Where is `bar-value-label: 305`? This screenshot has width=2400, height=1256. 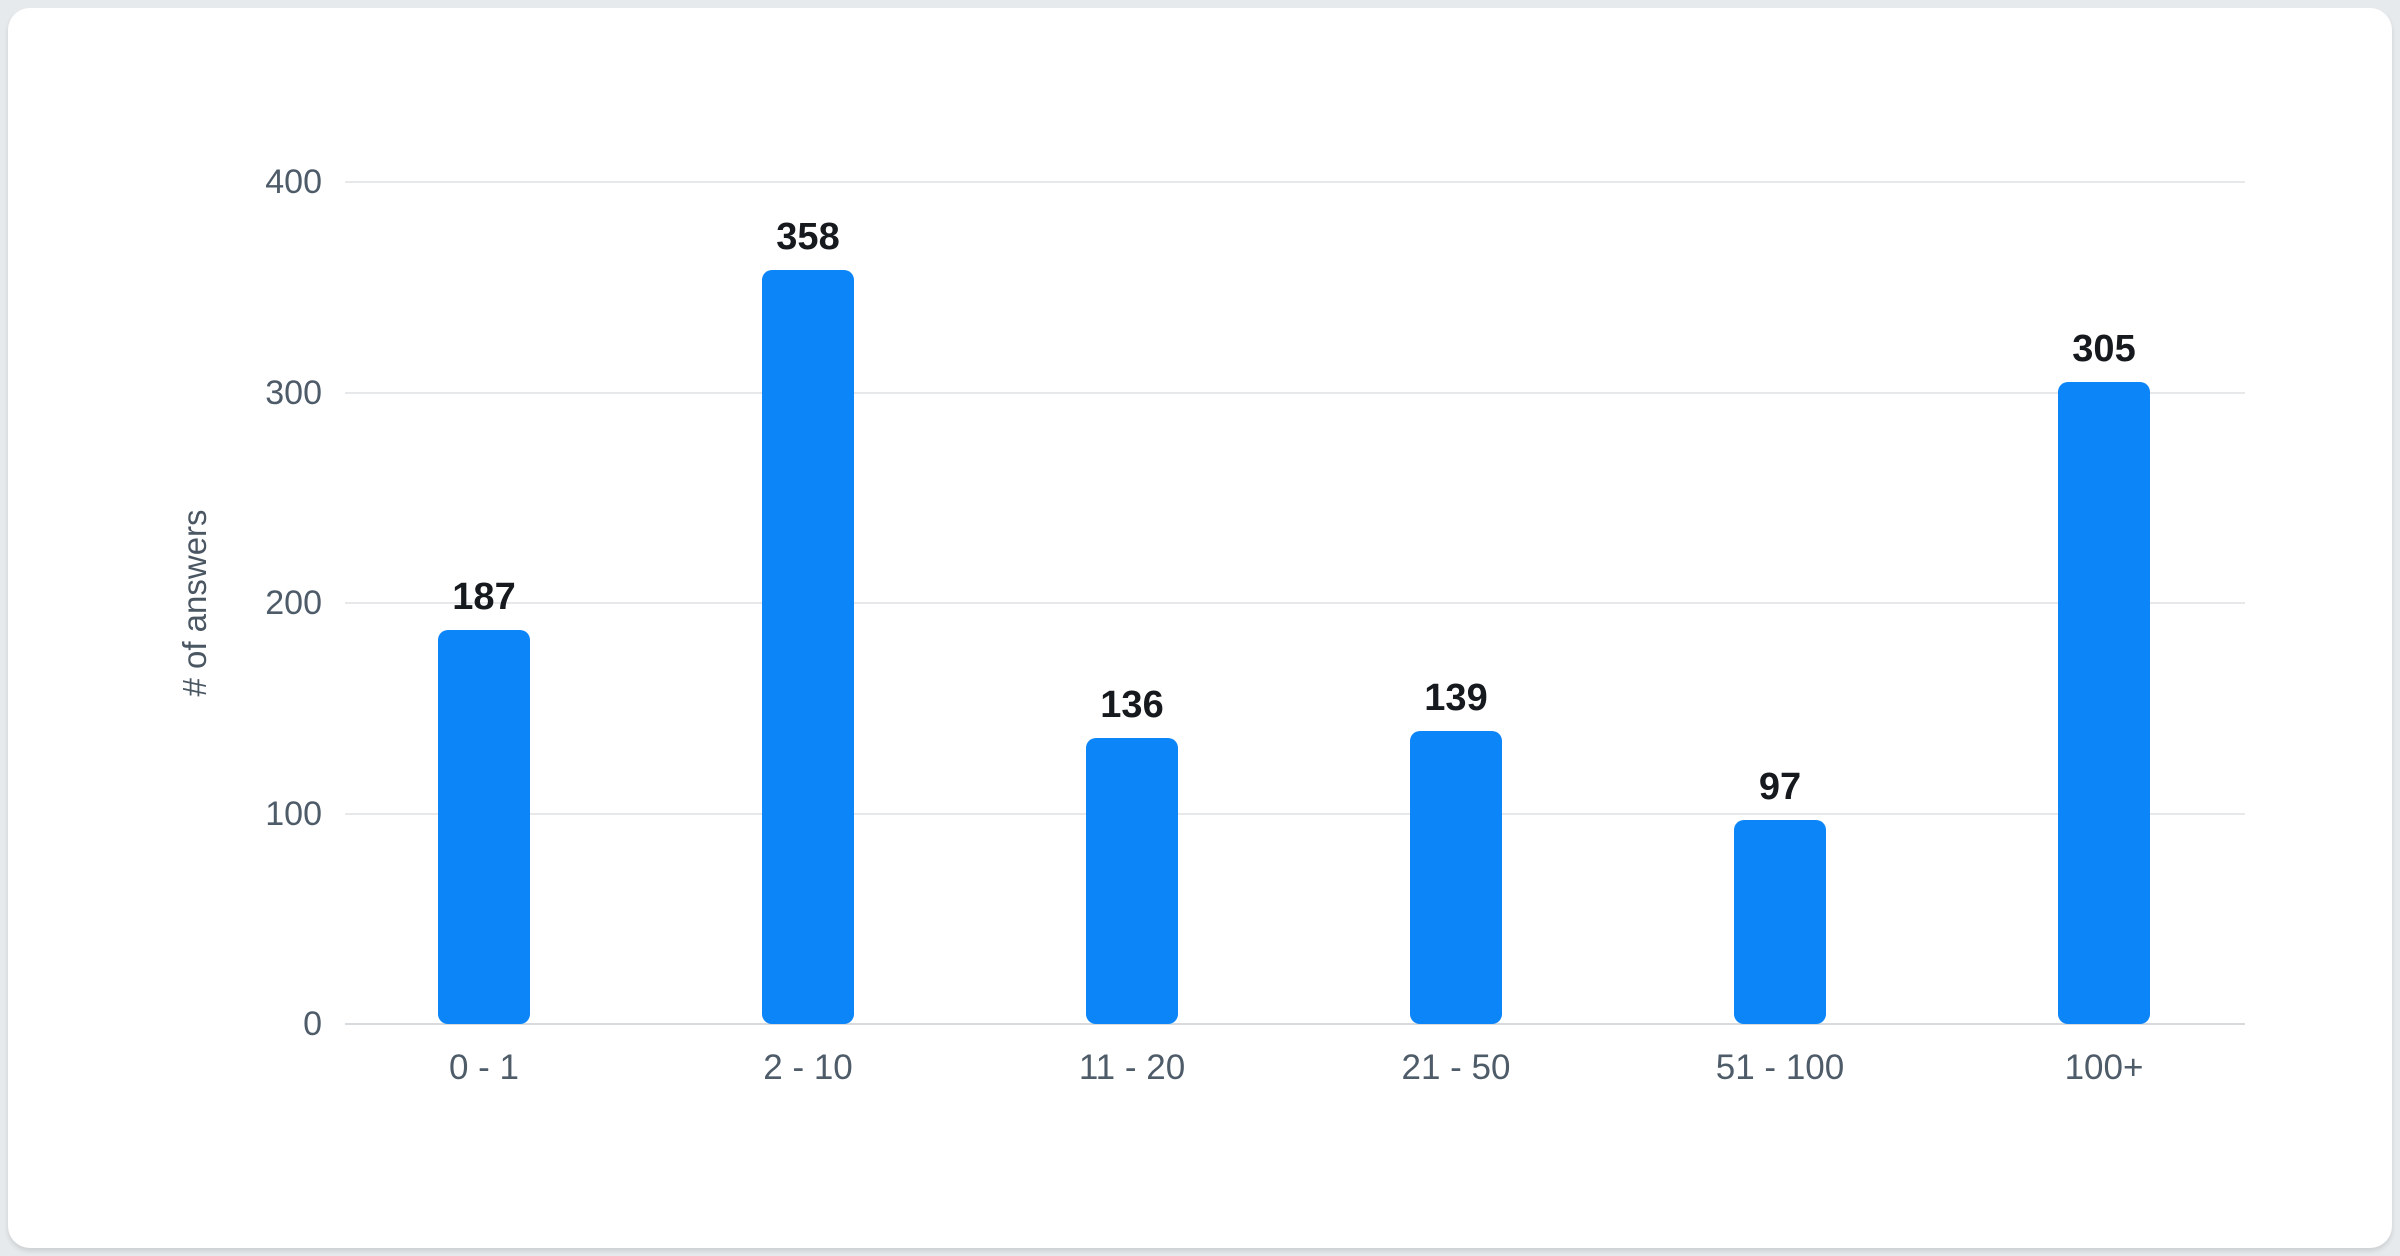 bar-value-label: 305 is located at coordinates (2104, 349).